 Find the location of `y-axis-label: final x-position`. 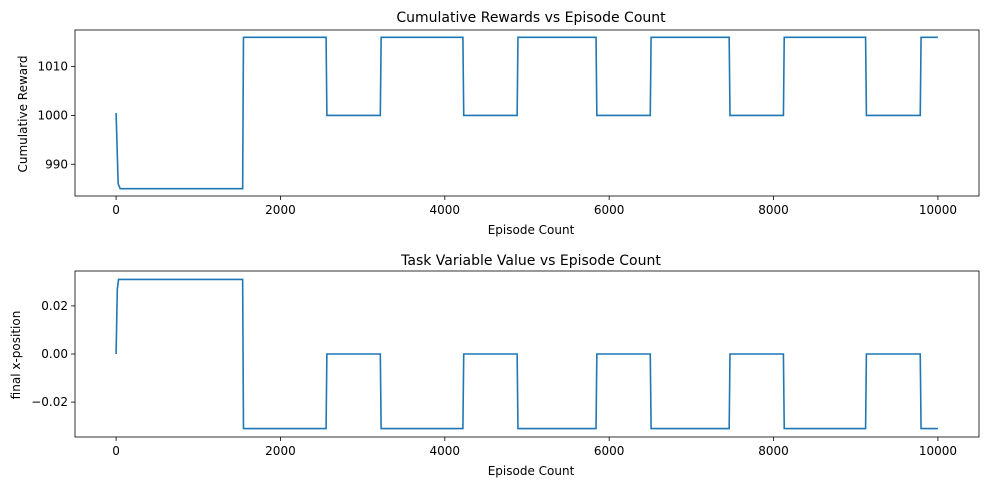

y-axis-label: final x-position is located at coordinates (16, 355).